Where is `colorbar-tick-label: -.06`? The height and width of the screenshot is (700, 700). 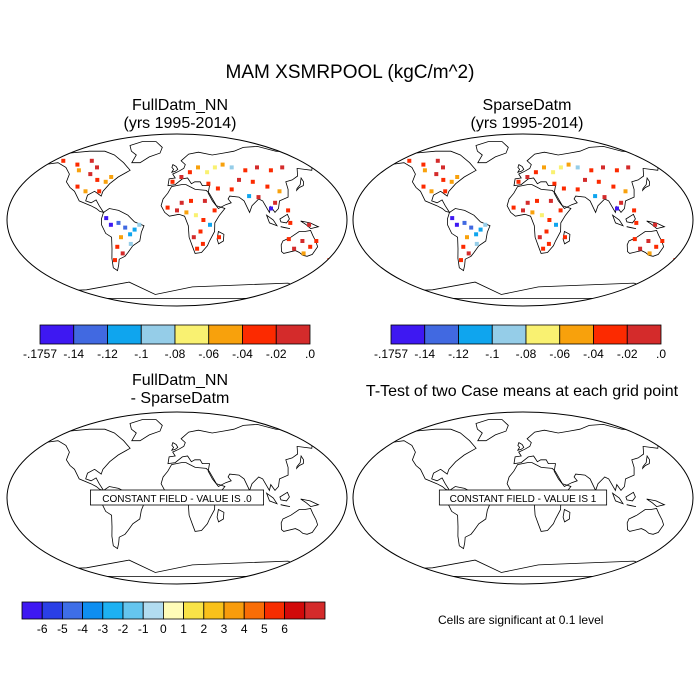 colorbar-tick-label: -.06 is located at coordinates (559, 354).